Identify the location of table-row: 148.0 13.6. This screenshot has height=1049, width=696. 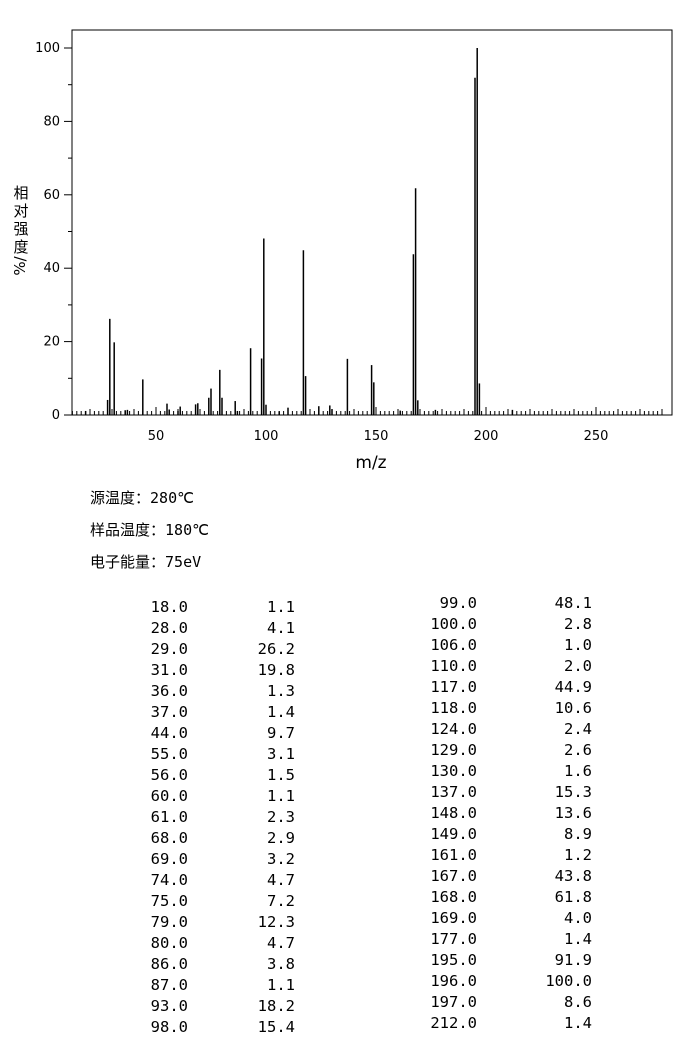
(496, 813).